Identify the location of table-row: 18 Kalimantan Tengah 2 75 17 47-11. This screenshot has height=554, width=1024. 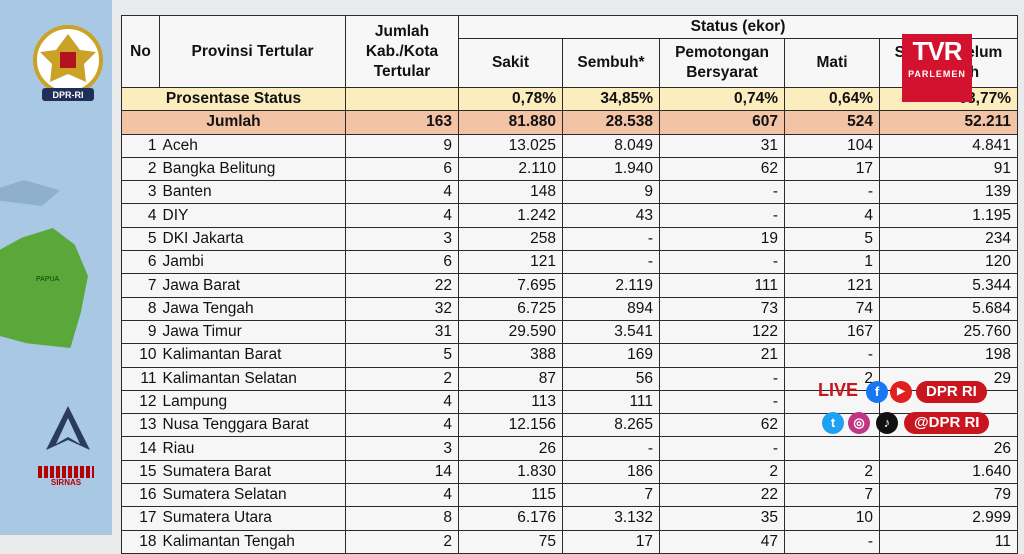
(570, 541).